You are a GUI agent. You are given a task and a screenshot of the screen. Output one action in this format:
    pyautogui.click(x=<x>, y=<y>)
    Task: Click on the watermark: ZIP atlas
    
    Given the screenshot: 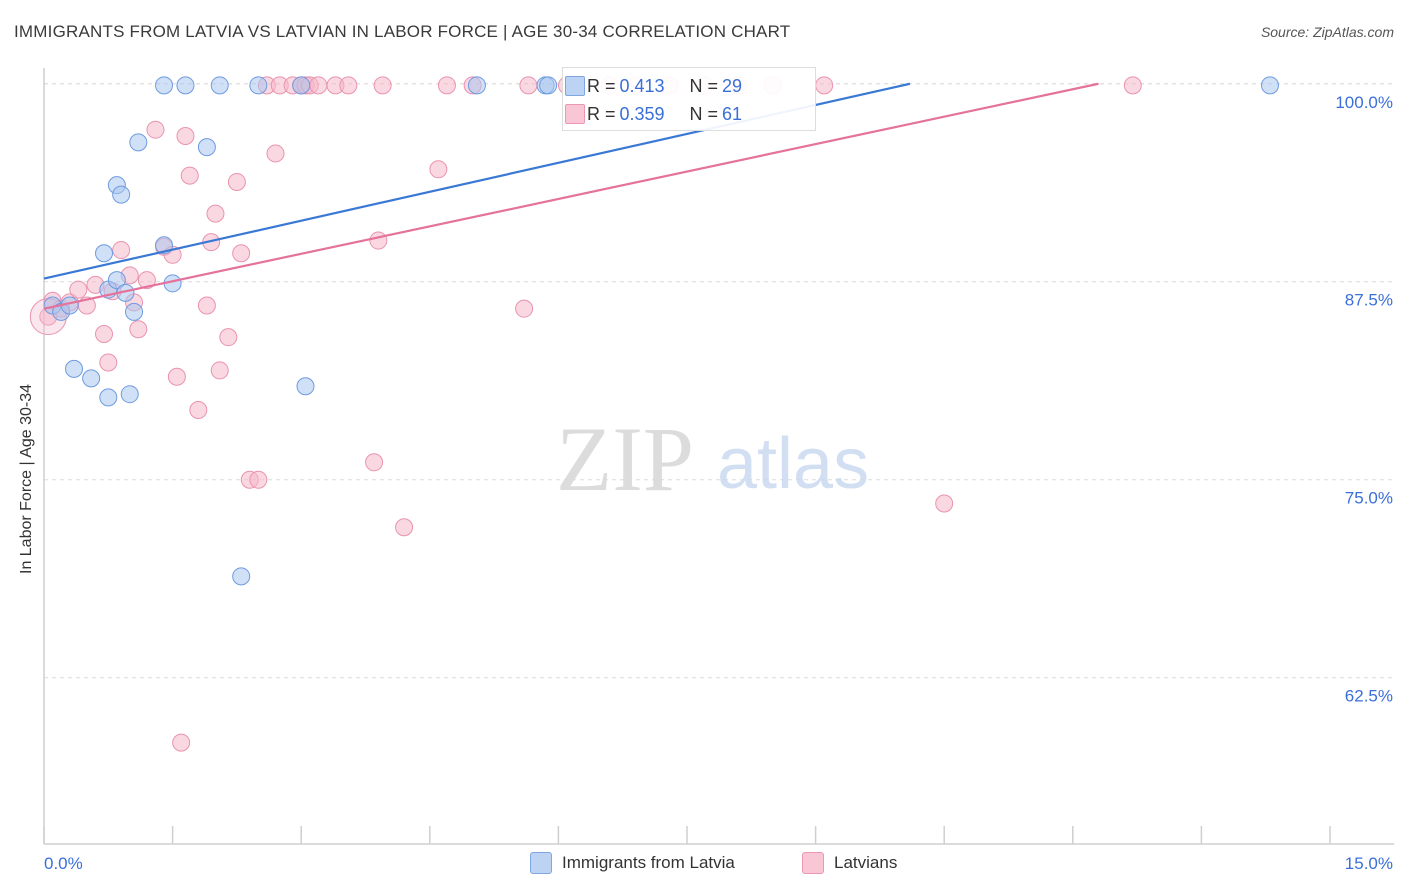 What is the action you would take?
    pyautogui.click(x=712, y=459)
    